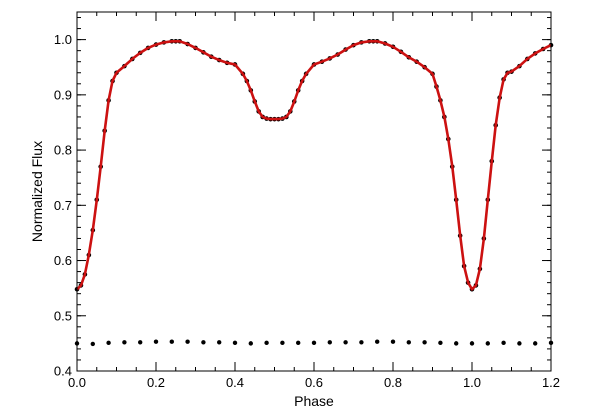 The image size is (598, 415). Describe the element at coordinates (63, 39) in the screenshot. I see `y-tick-label: 1.0` at that location.